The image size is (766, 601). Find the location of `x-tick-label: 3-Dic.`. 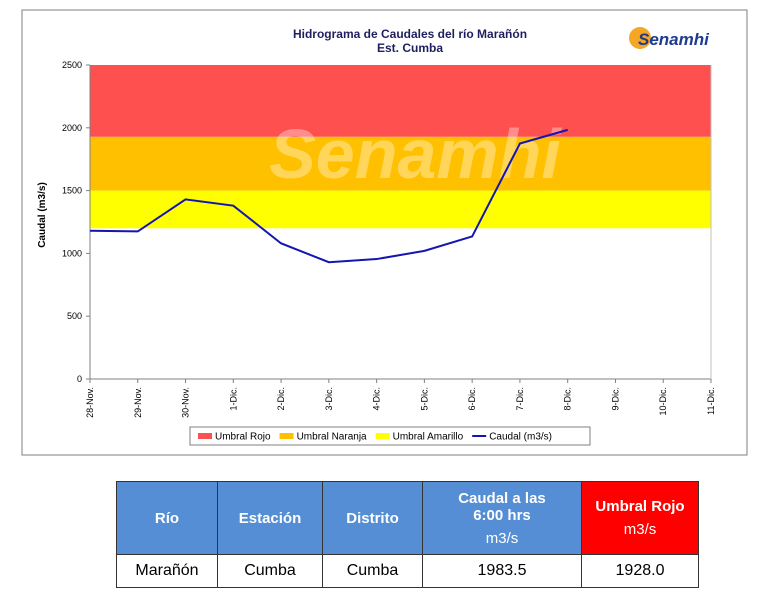

x-tick-label: 3-Dic. is located at coordinates (329, 399).